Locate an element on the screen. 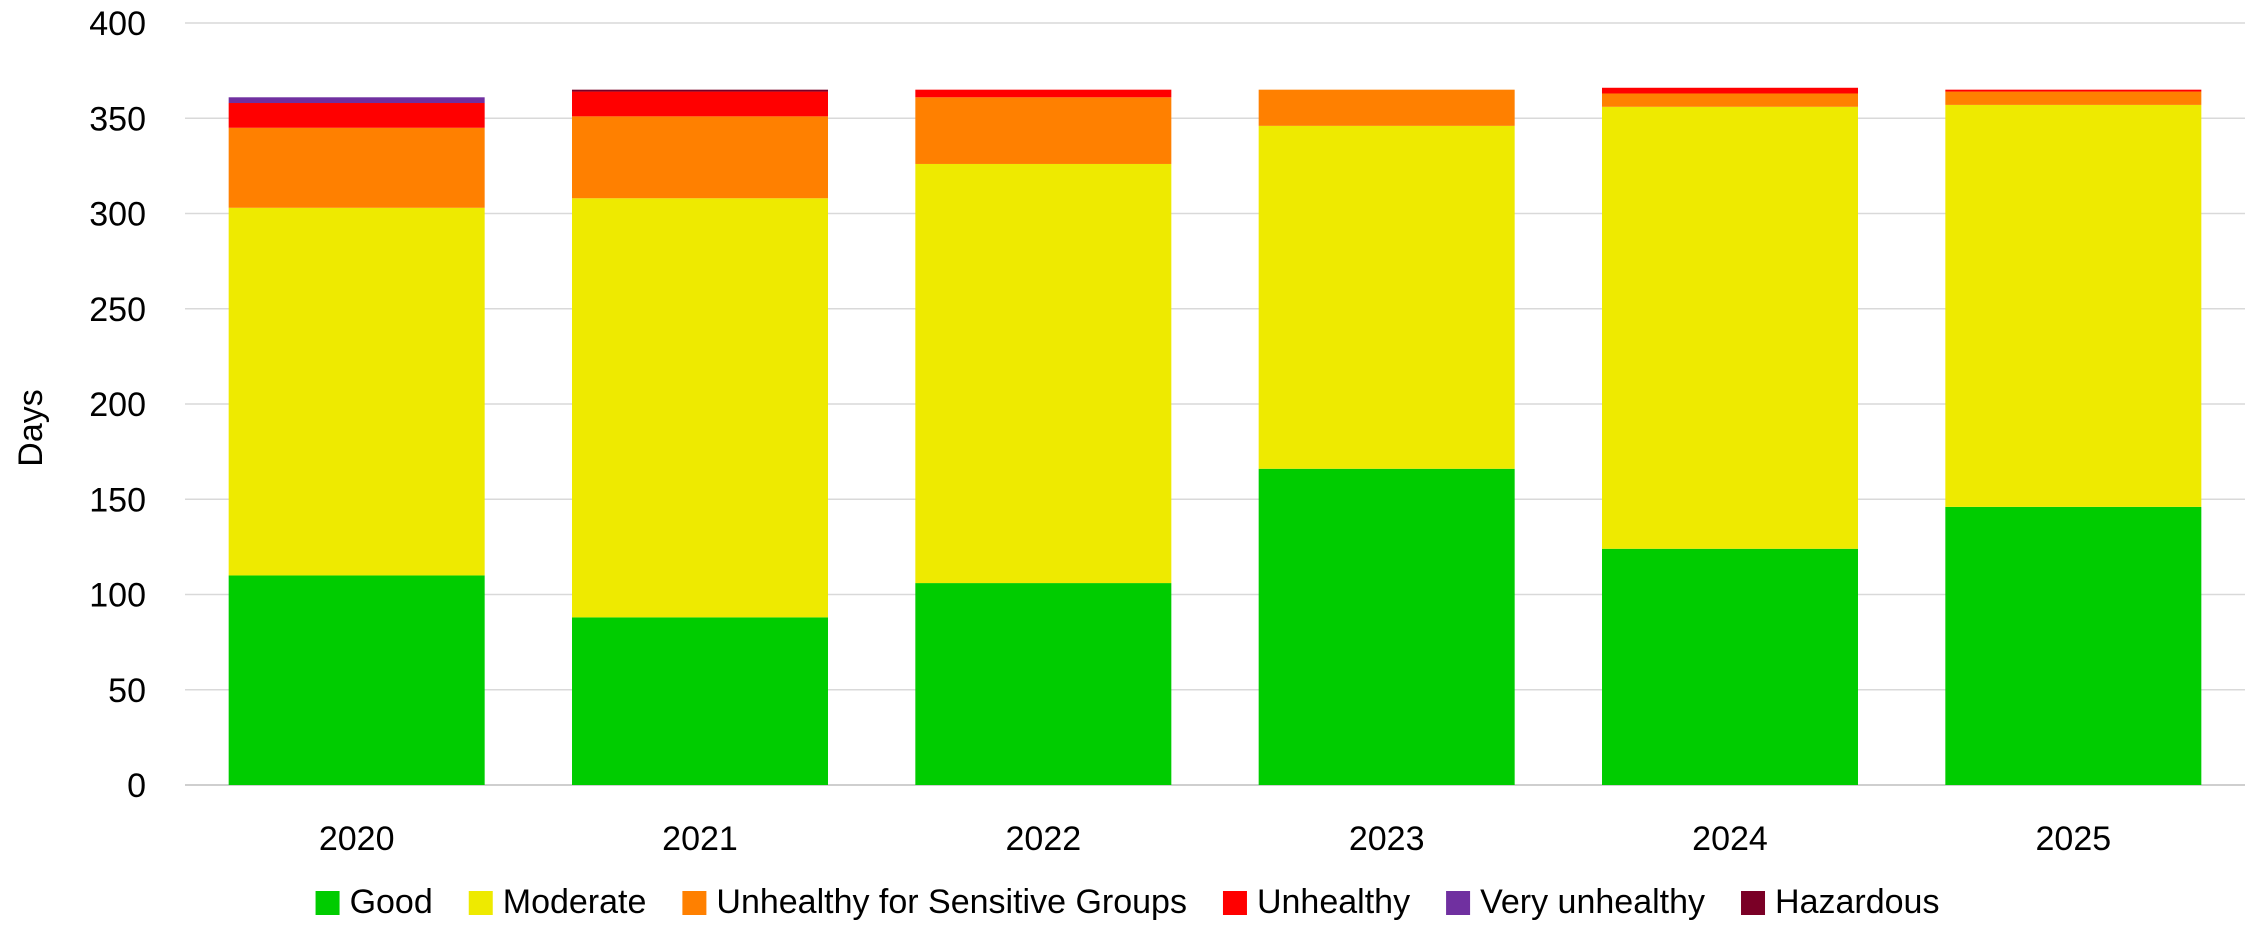 Image resolution: width=2255 pixels, height=939 pixels. x-tick-label: 2021 is located at coordinates (700, 839).